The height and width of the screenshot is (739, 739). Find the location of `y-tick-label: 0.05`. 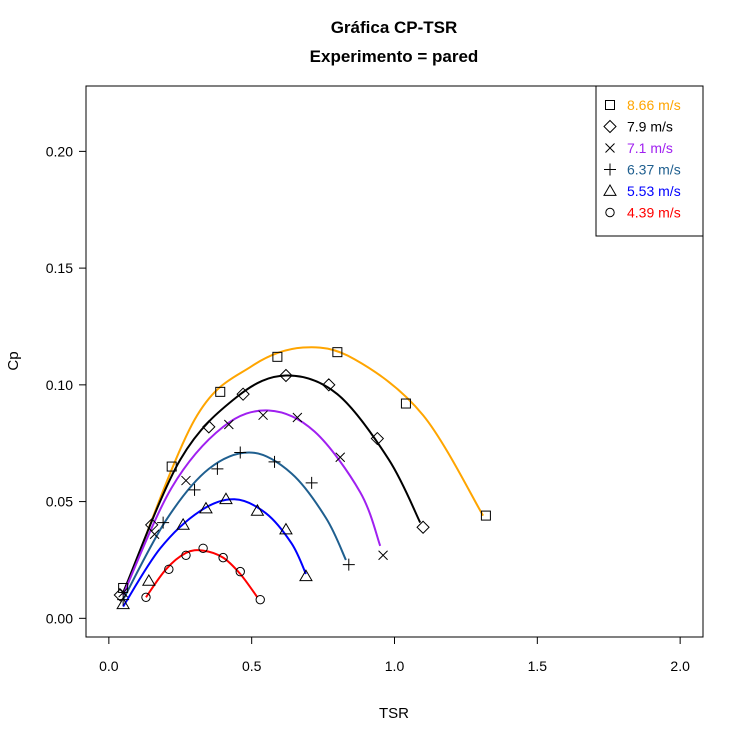

y-tick-label: 0.05 is located at coordinates (59, 502).